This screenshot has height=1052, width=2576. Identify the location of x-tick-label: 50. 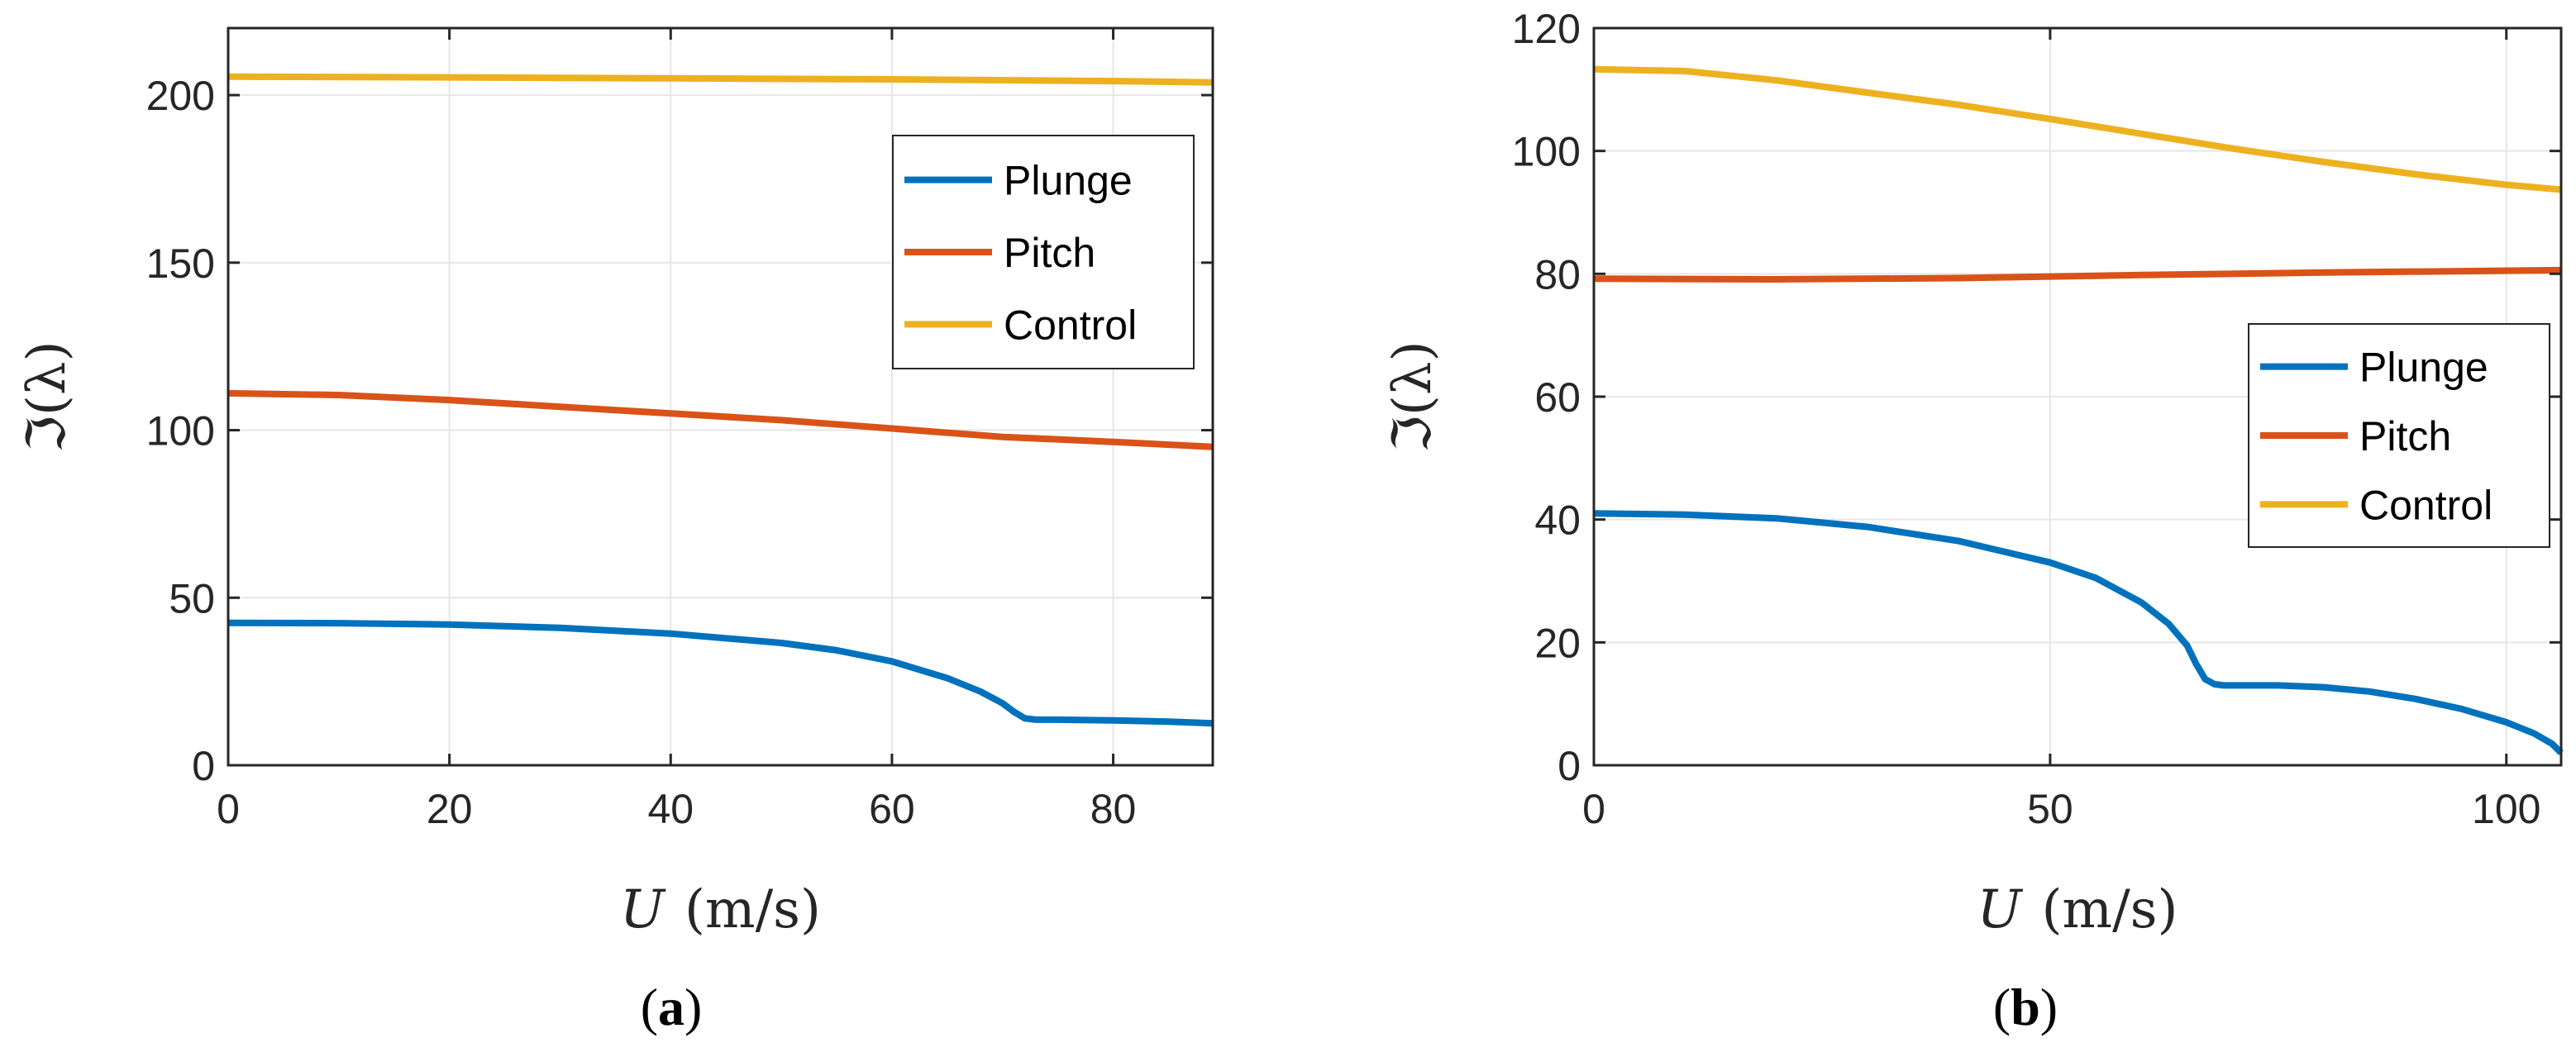
(2050, 809).